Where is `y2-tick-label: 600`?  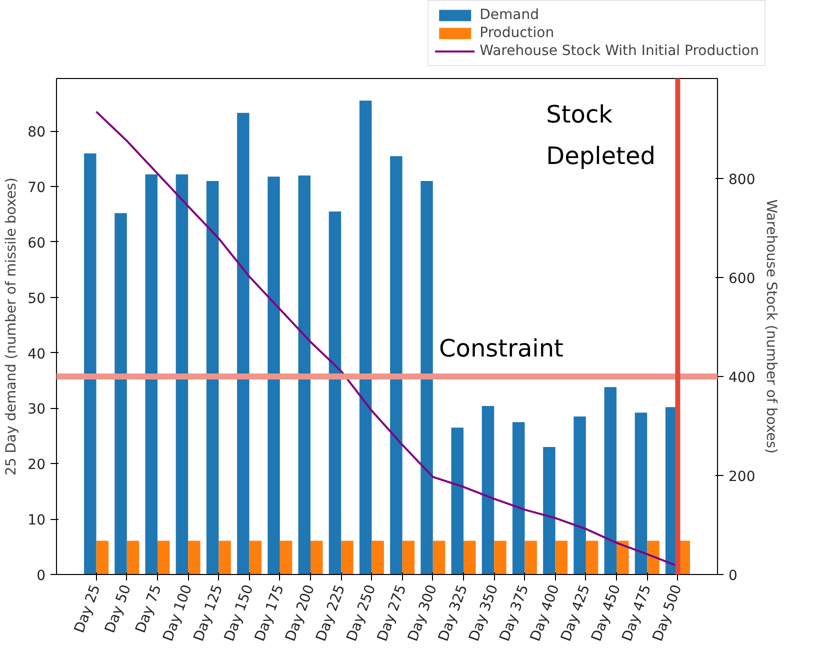 y2-tick-label: 600 is located at coordinates (742, 278).